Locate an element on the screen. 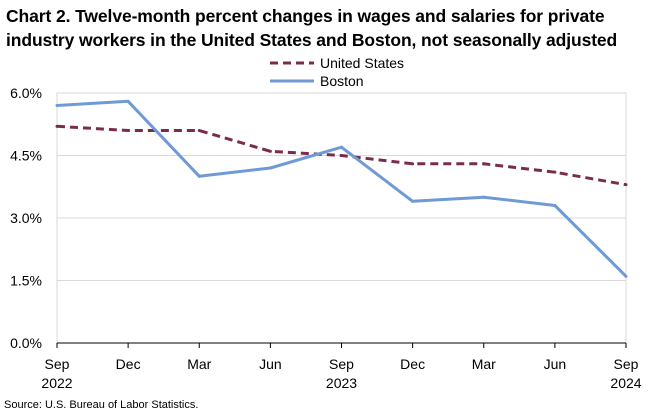 The height and width of the screenshot is (413, 666). x-tick-label: Sep 2023 is located at coordinates (341, 373).